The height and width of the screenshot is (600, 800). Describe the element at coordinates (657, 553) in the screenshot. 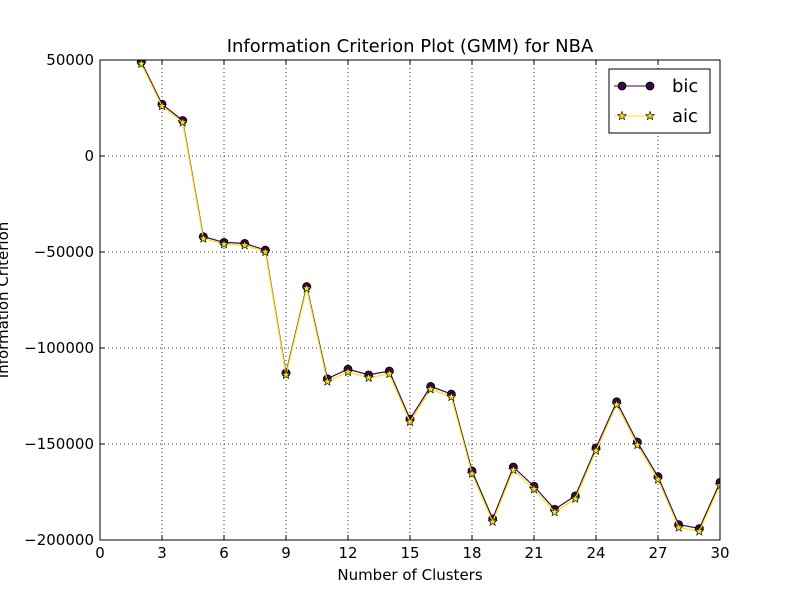

I see `x-tick-label: 27` at that location.